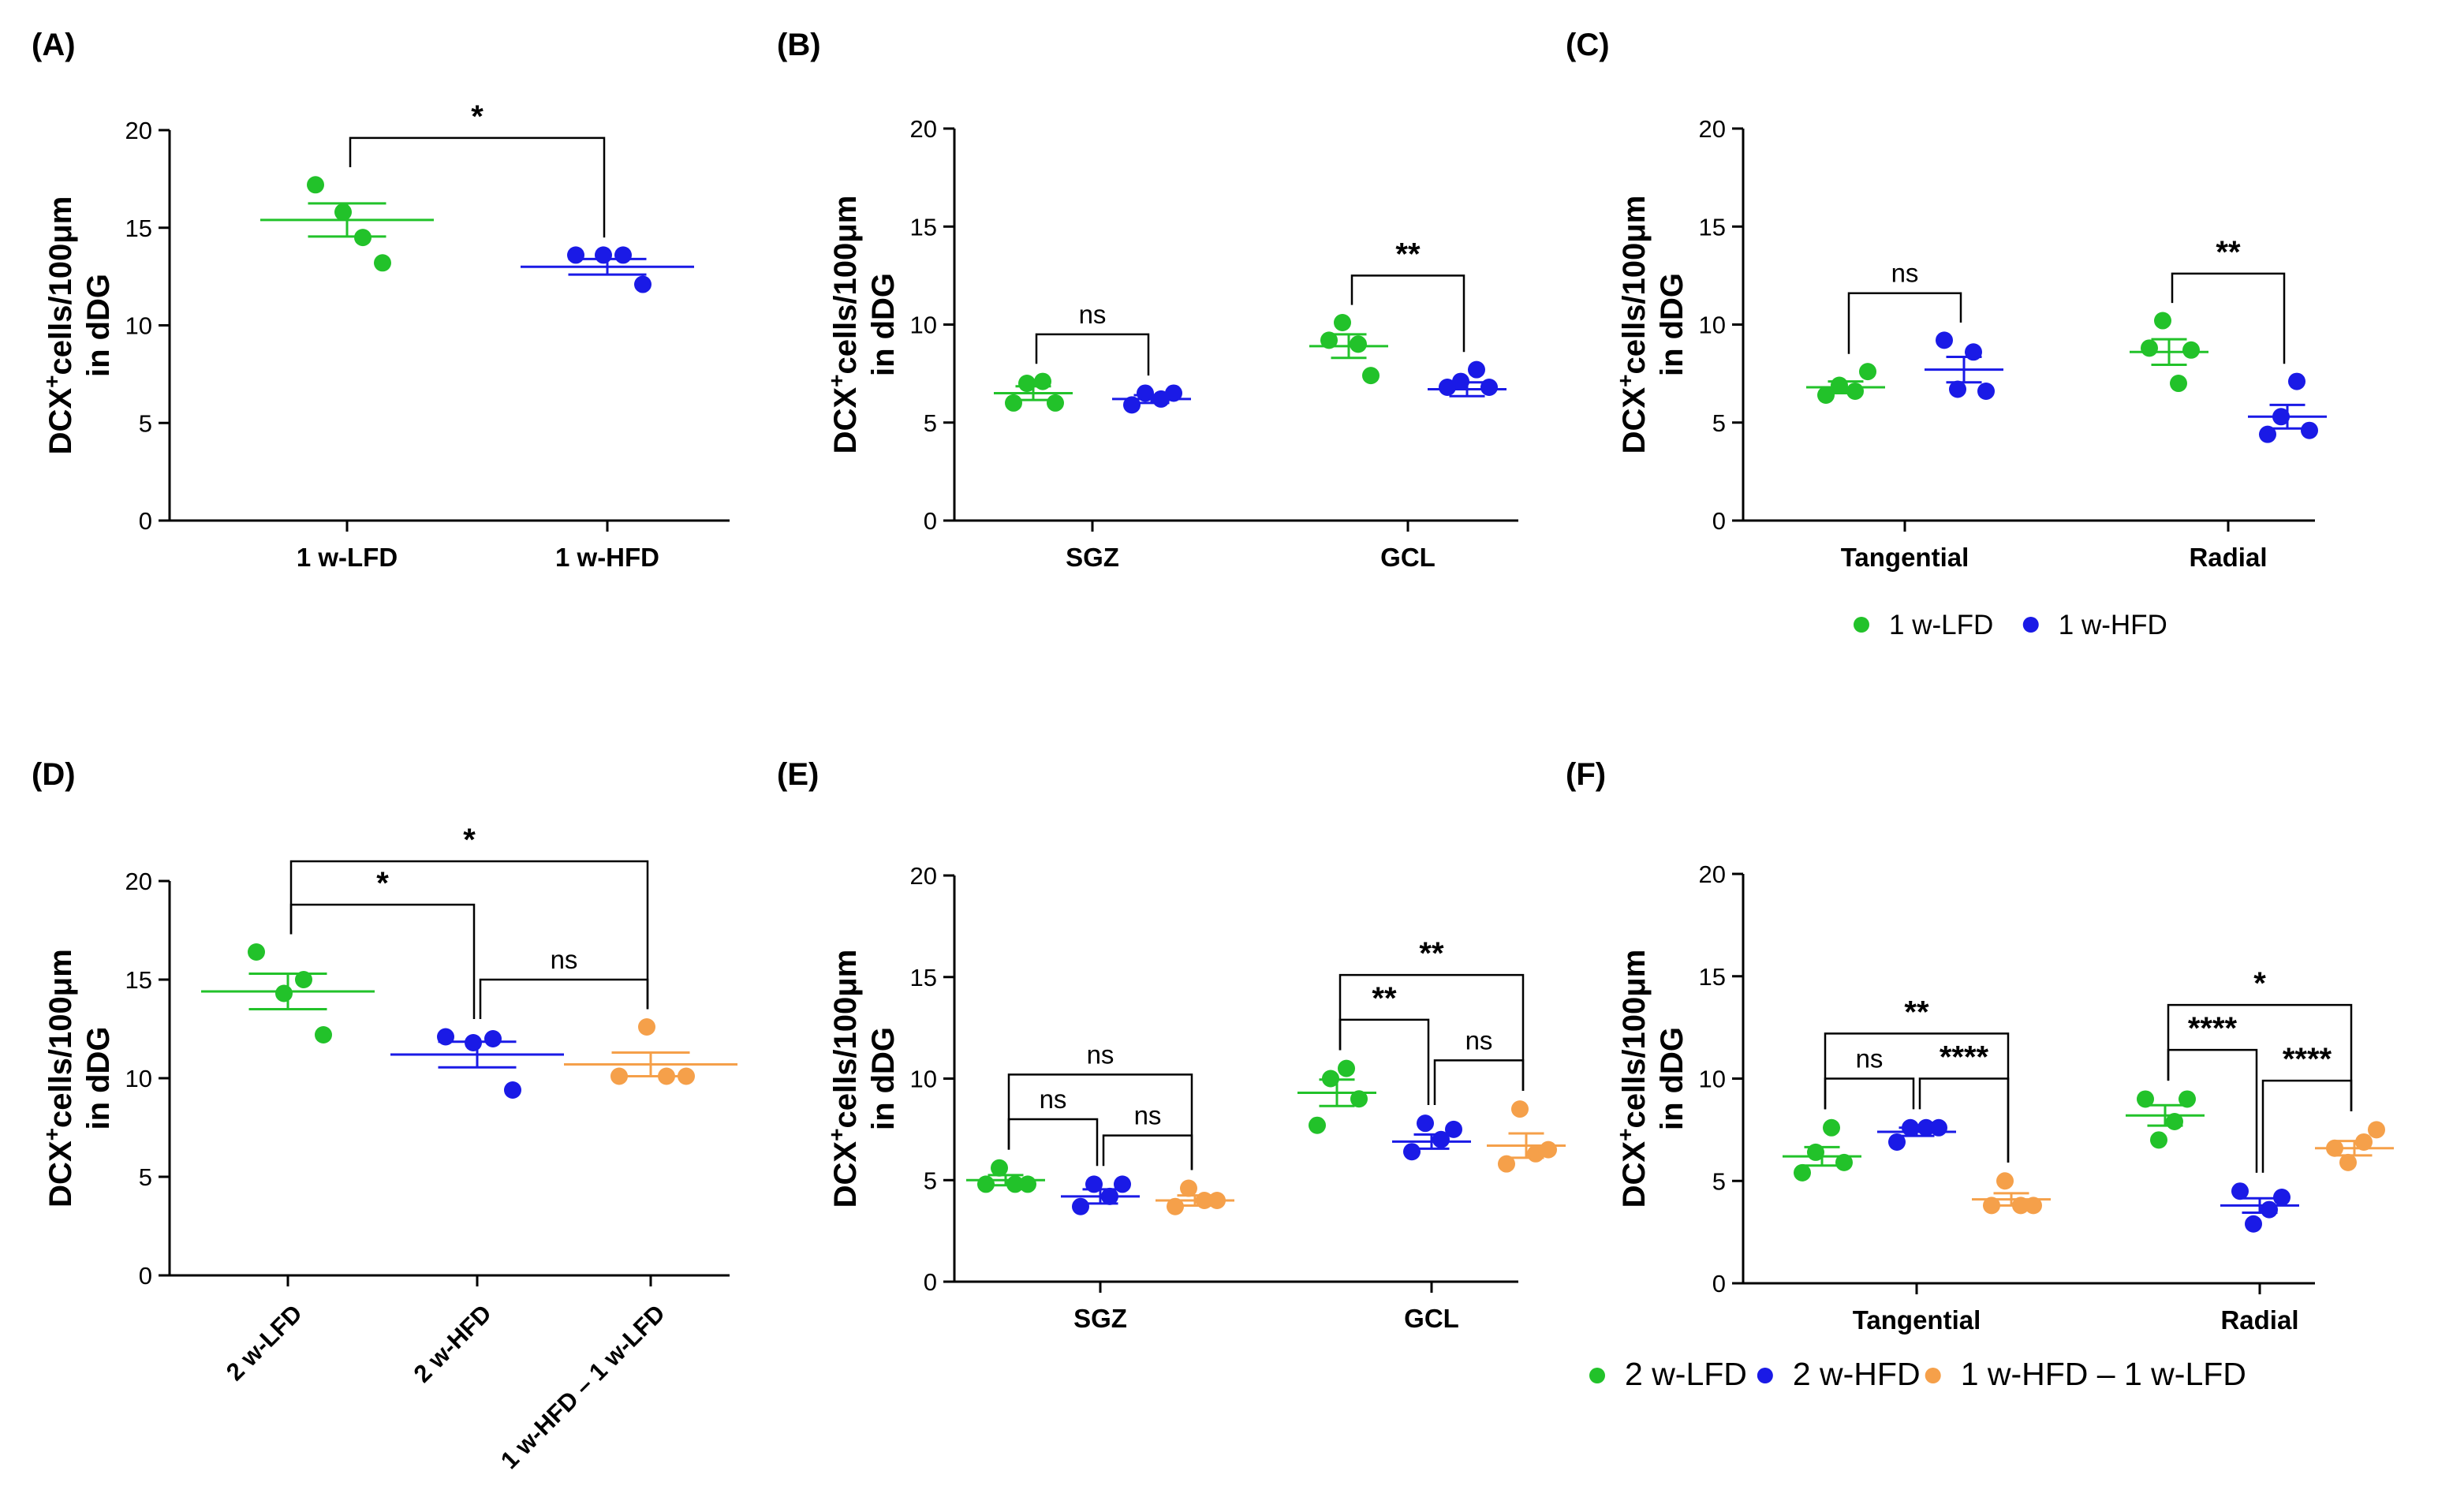 Image resolution: width=2438 pixels, height=1512 pixels. I want to click on y-tick-label: 20, so click(1712, 874).